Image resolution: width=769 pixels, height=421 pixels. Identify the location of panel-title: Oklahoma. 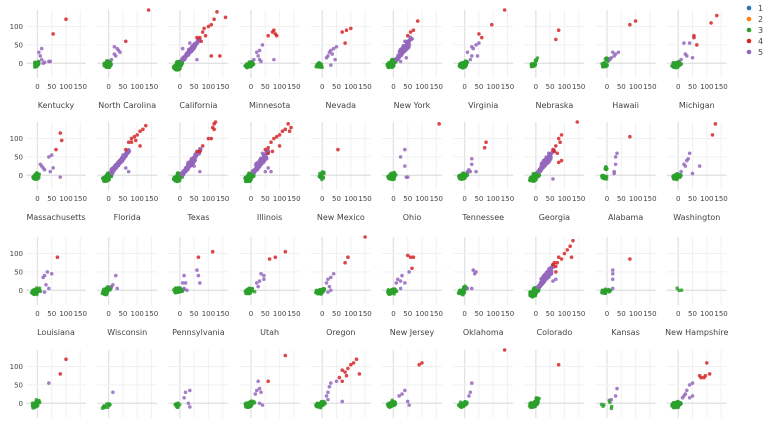
(483, 332).